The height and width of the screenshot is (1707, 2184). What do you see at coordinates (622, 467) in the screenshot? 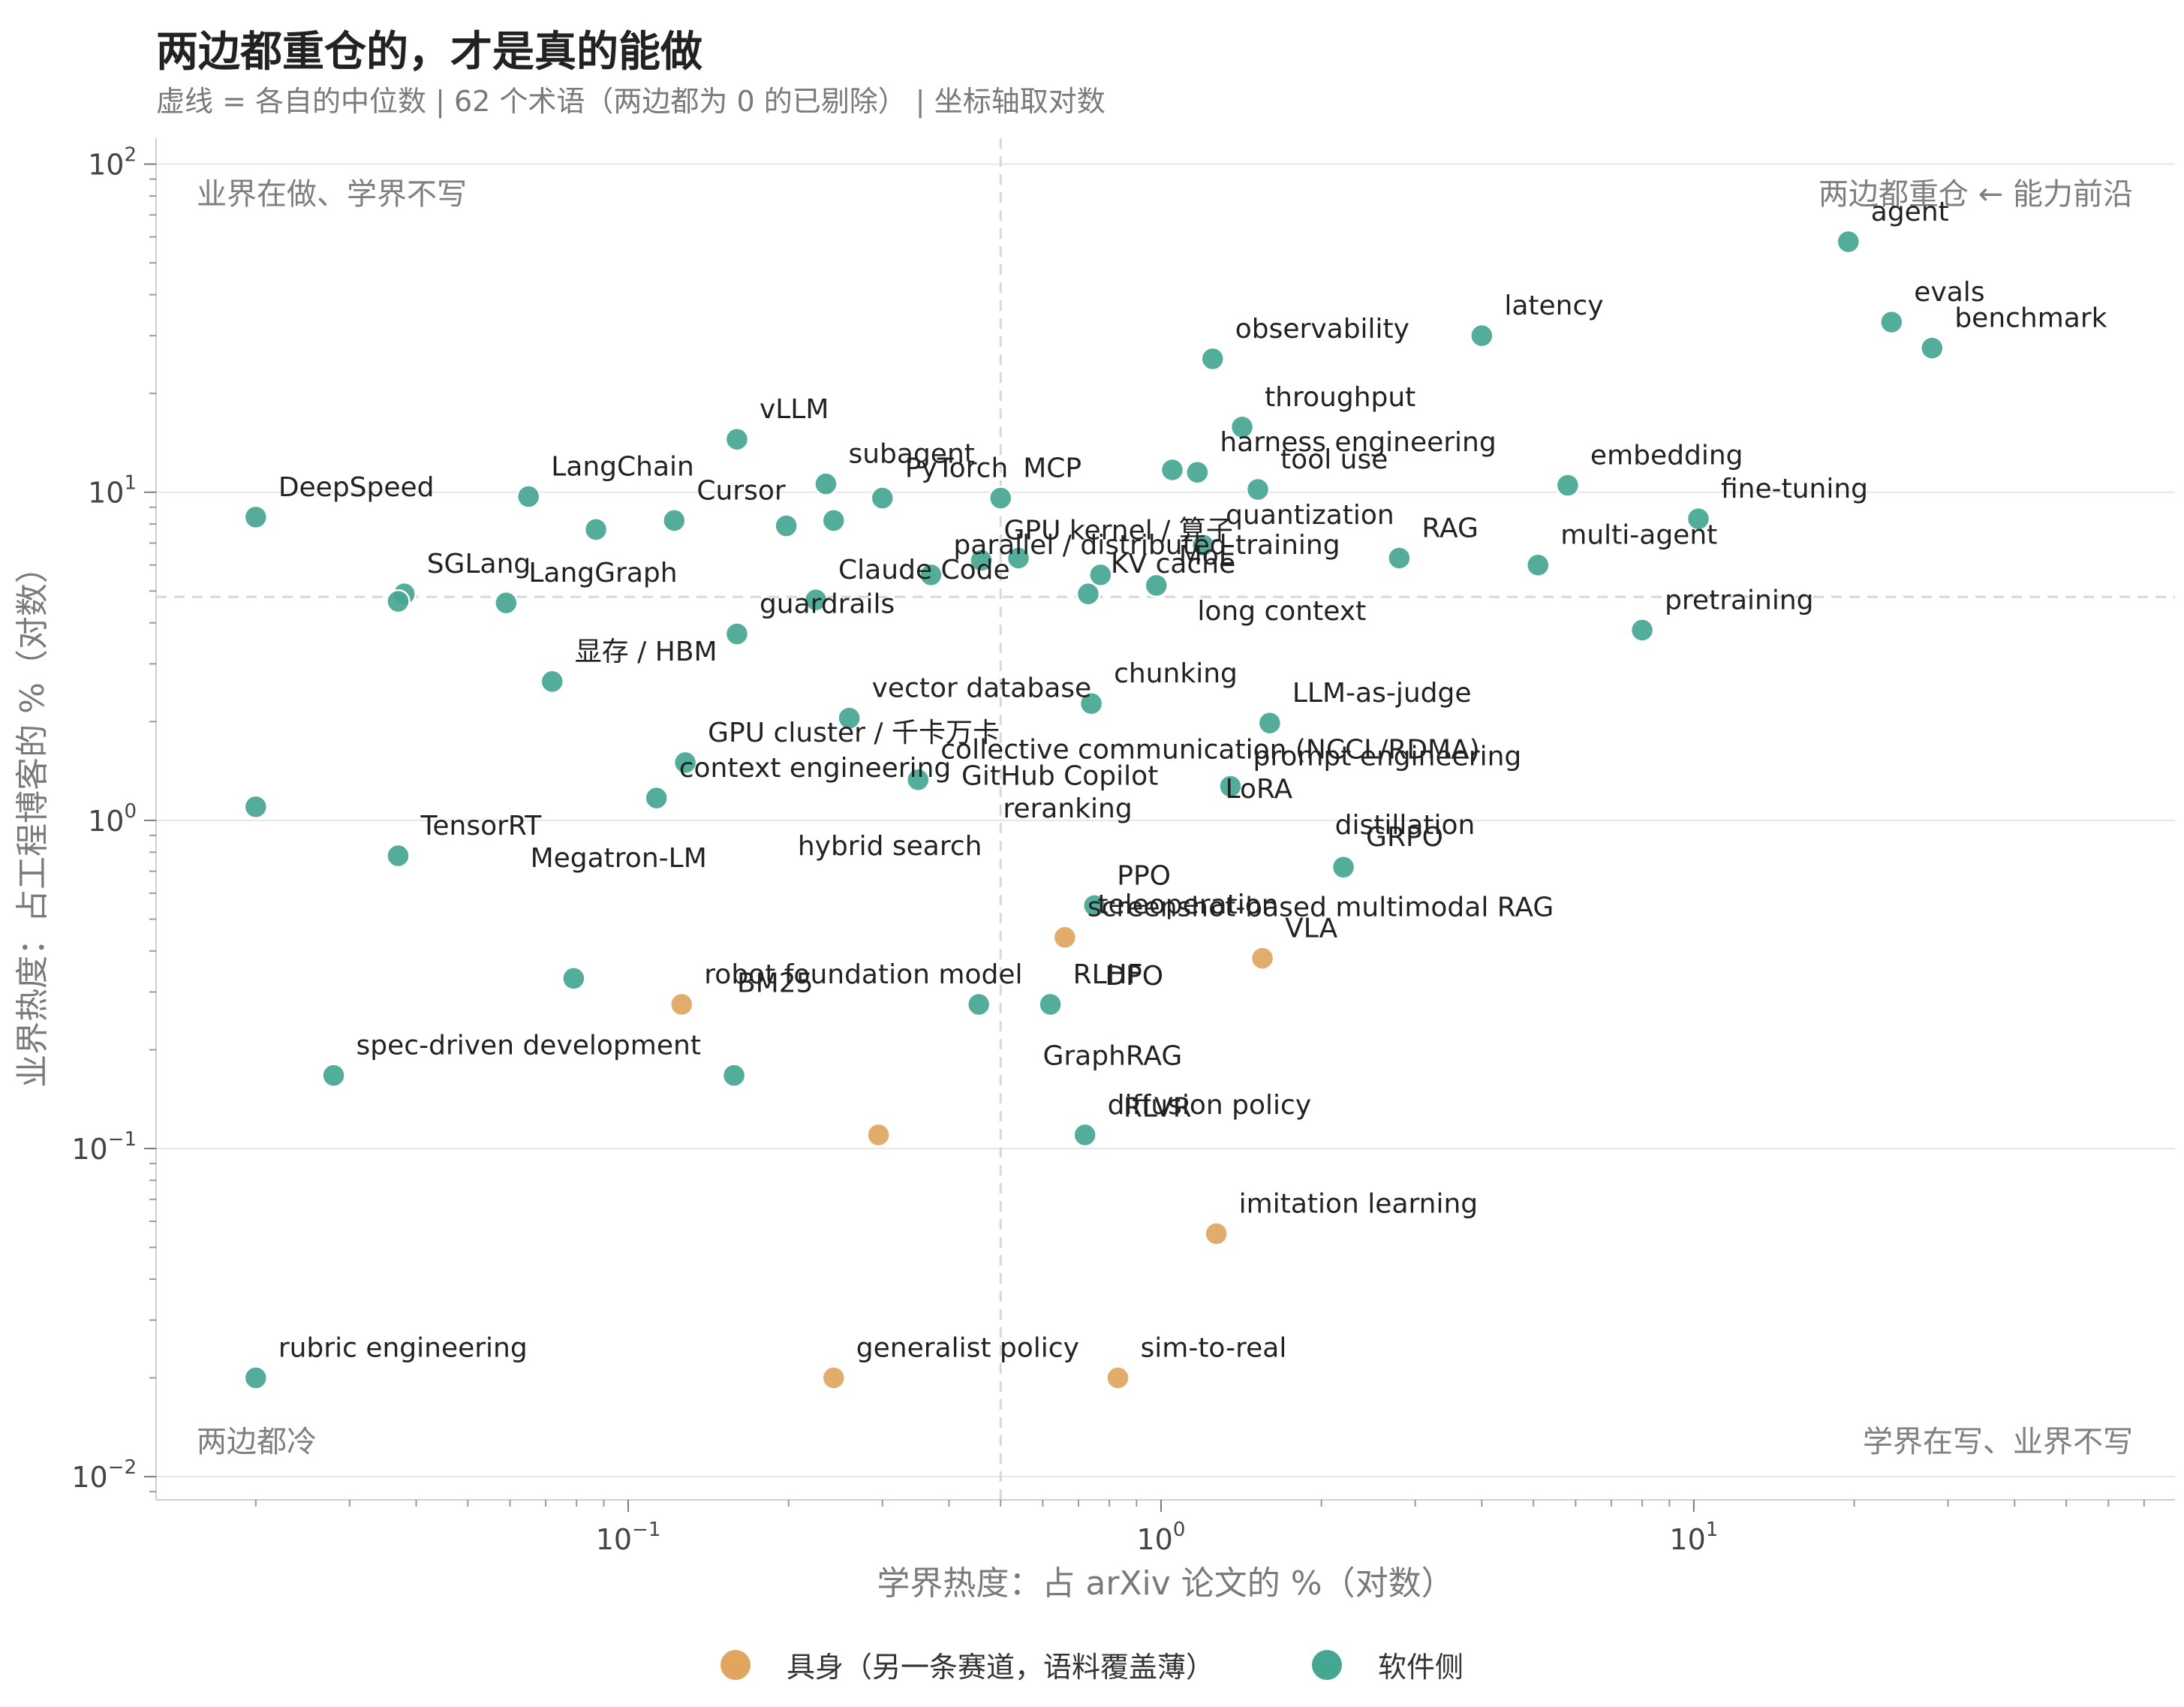
I see `point-label: LangChain` at bounding box center [622, 467].